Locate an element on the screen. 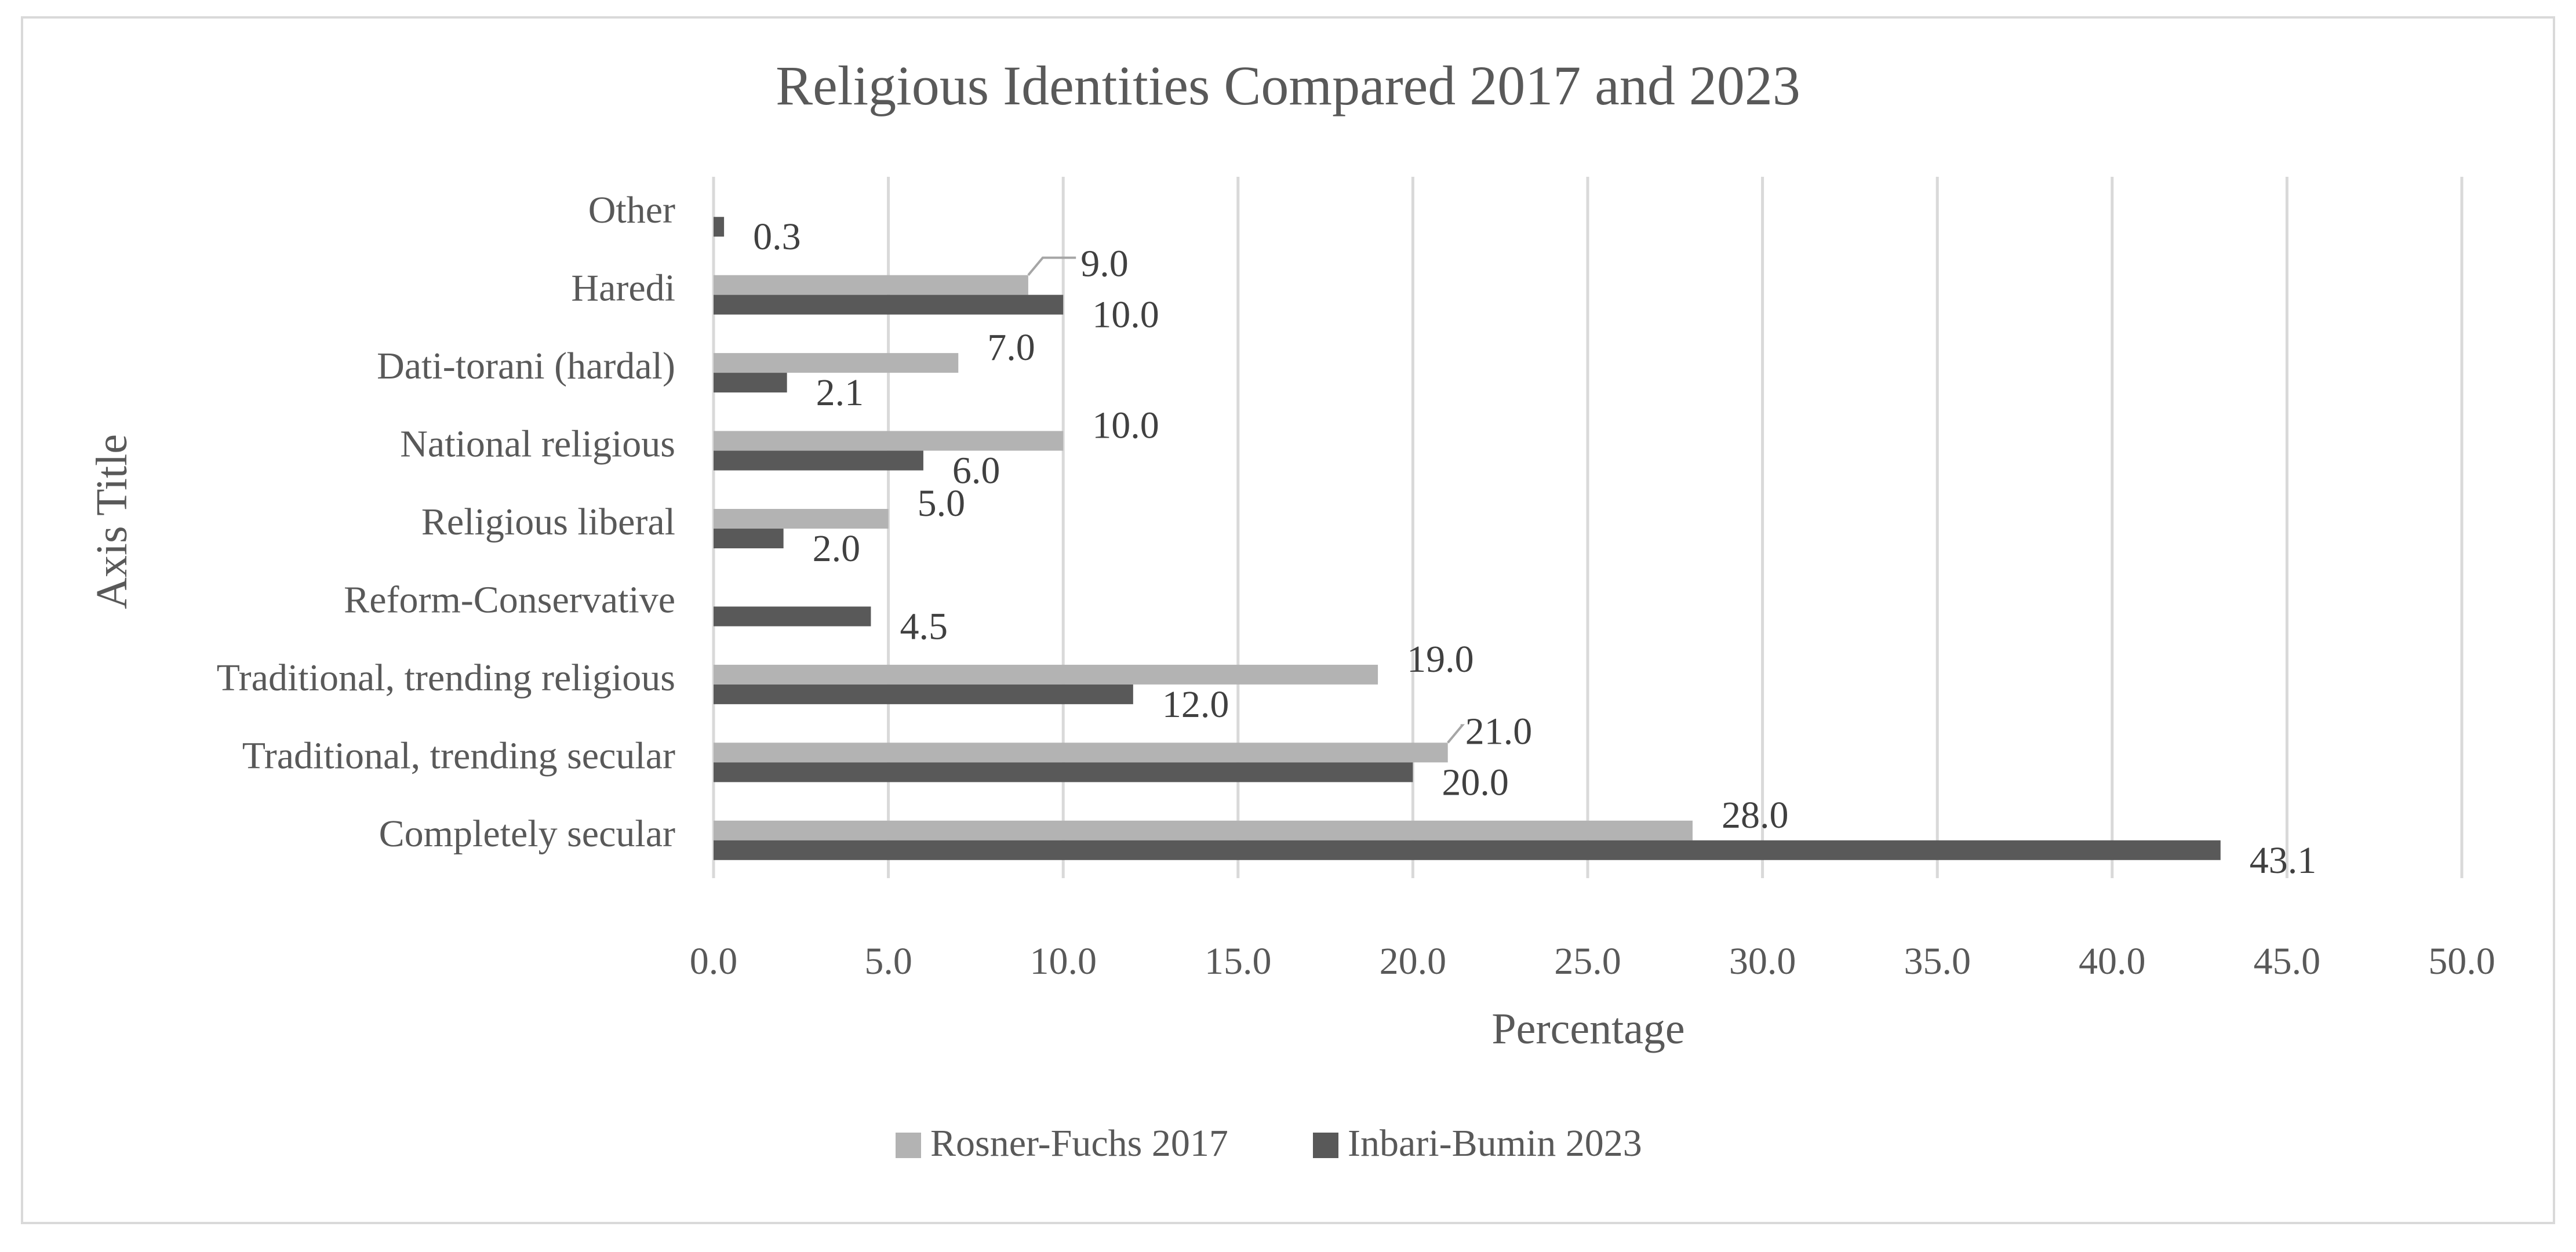 Image resolution: width=2576 pixels, height=1252 pixels. data-label-2017: 10.0 is located at coordinates (1125, 426).